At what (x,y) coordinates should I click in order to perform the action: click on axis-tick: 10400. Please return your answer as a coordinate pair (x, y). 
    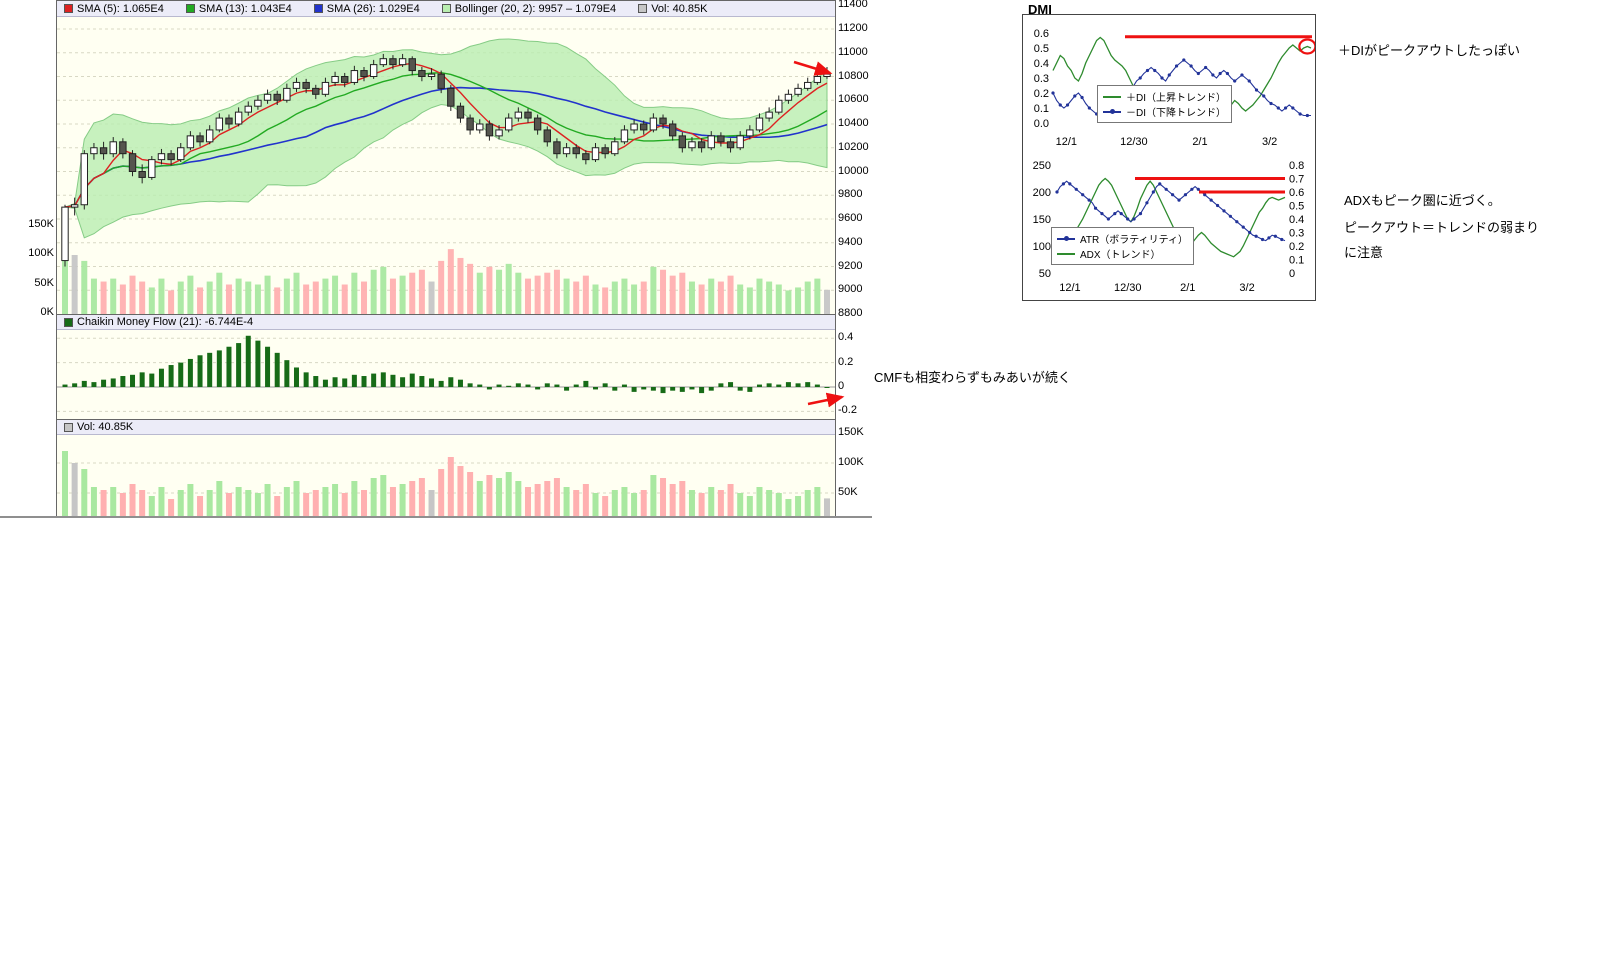
    Looking at the image, I should click on (853, 123).